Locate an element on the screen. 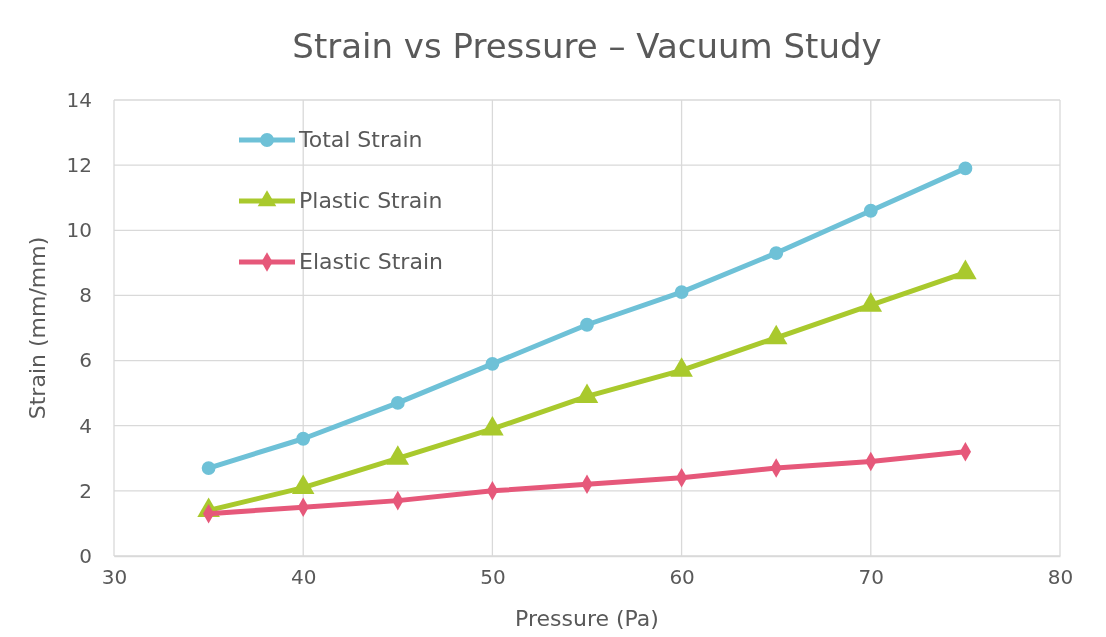 Image resolution: width=1106 pixels, height=637 pixels. y-tick-label: 14 is located at coordinates (79, 99).